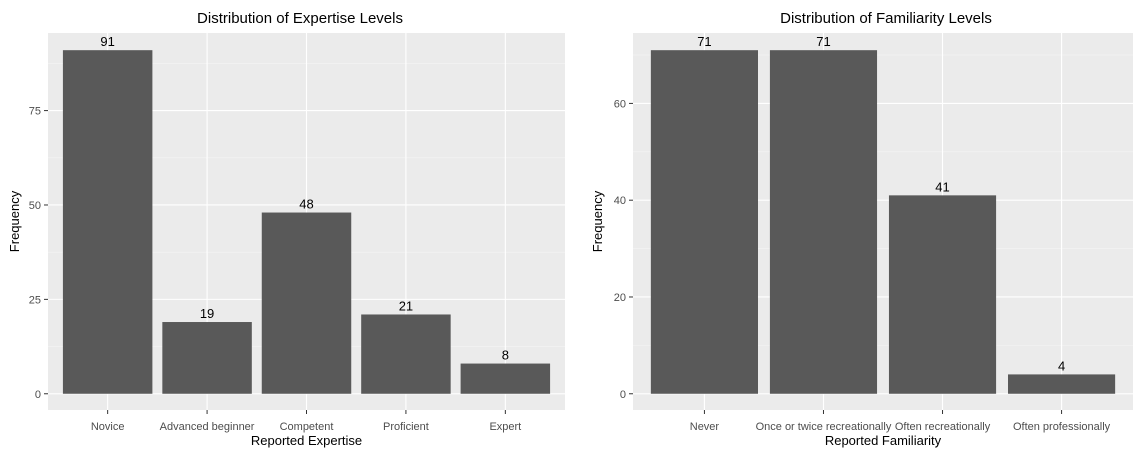  What do you see at coordinates (207, 313) in the screenshot?
I see `data-label: 19` at bounding box center [207, 313].